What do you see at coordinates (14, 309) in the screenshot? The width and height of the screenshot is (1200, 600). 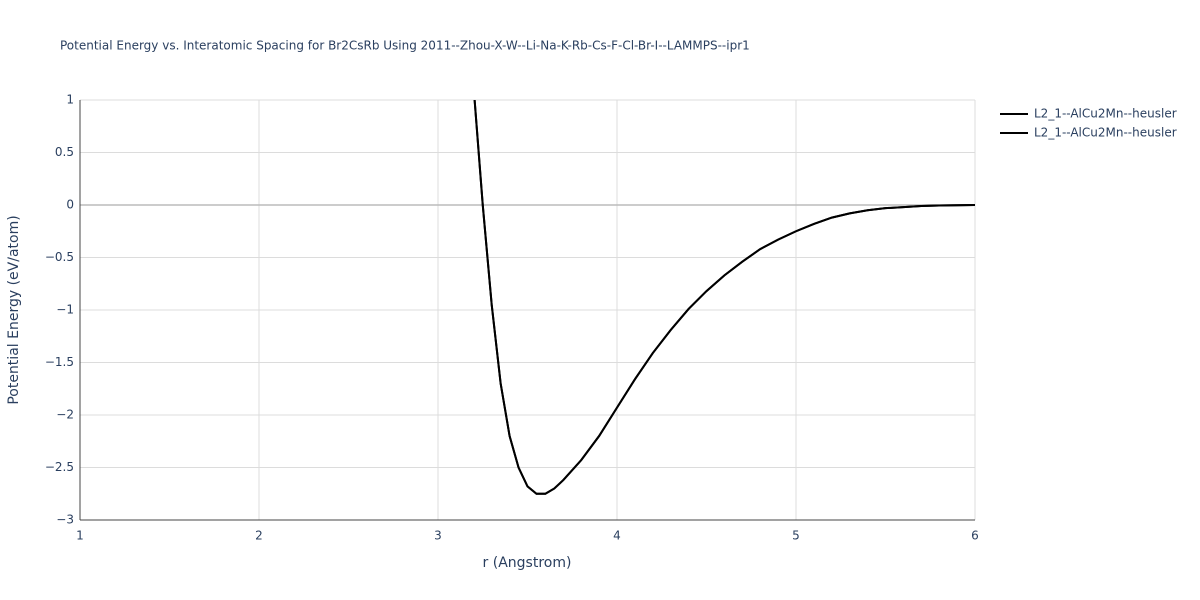 I see `y-axis-title: Potential Energy (eV/atom)` at bounding box center [14, 309].